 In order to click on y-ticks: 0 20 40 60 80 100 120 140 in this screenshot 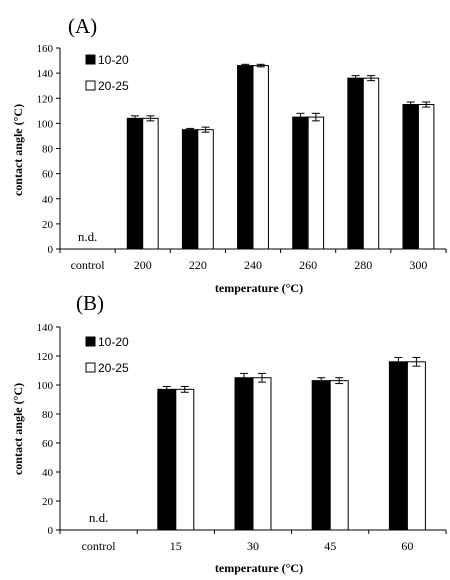, I will do `click(48, 429)`.